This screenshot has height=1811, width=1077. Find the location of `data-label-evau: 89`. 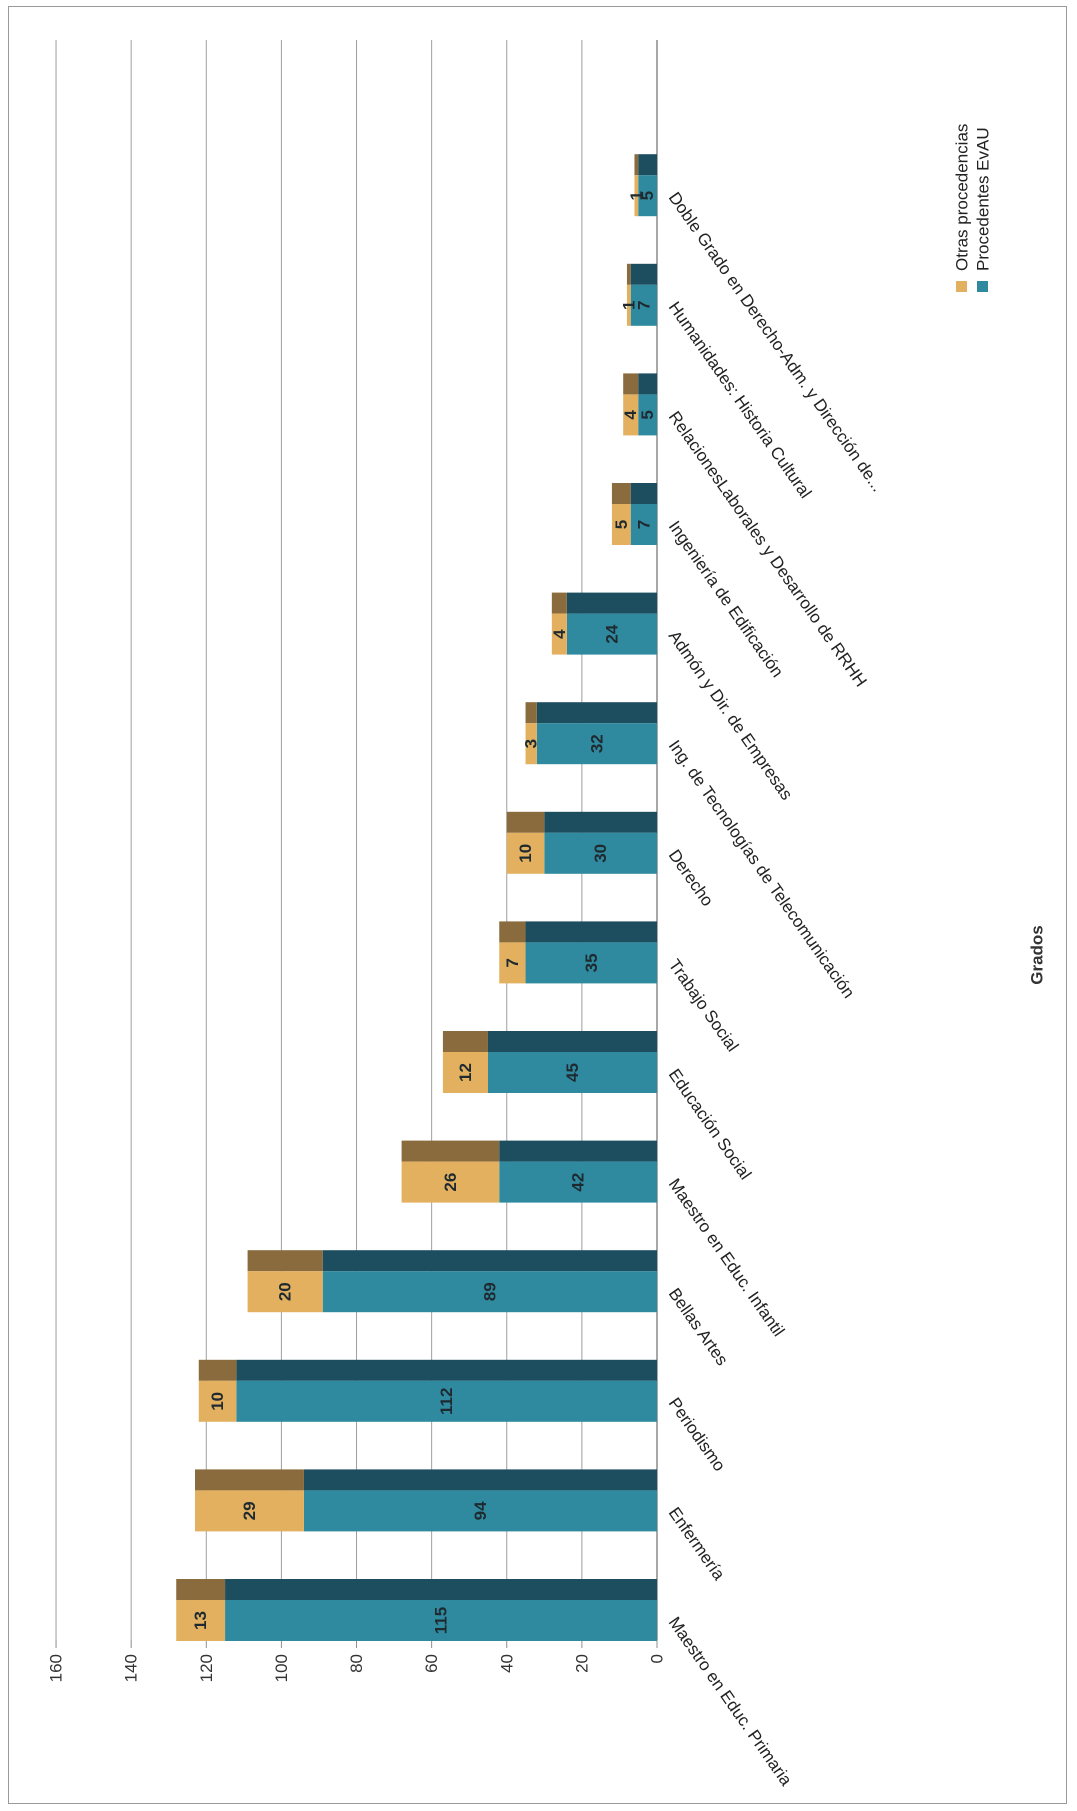

data-label-evau: 89 is located at coordinates (489, 1291).